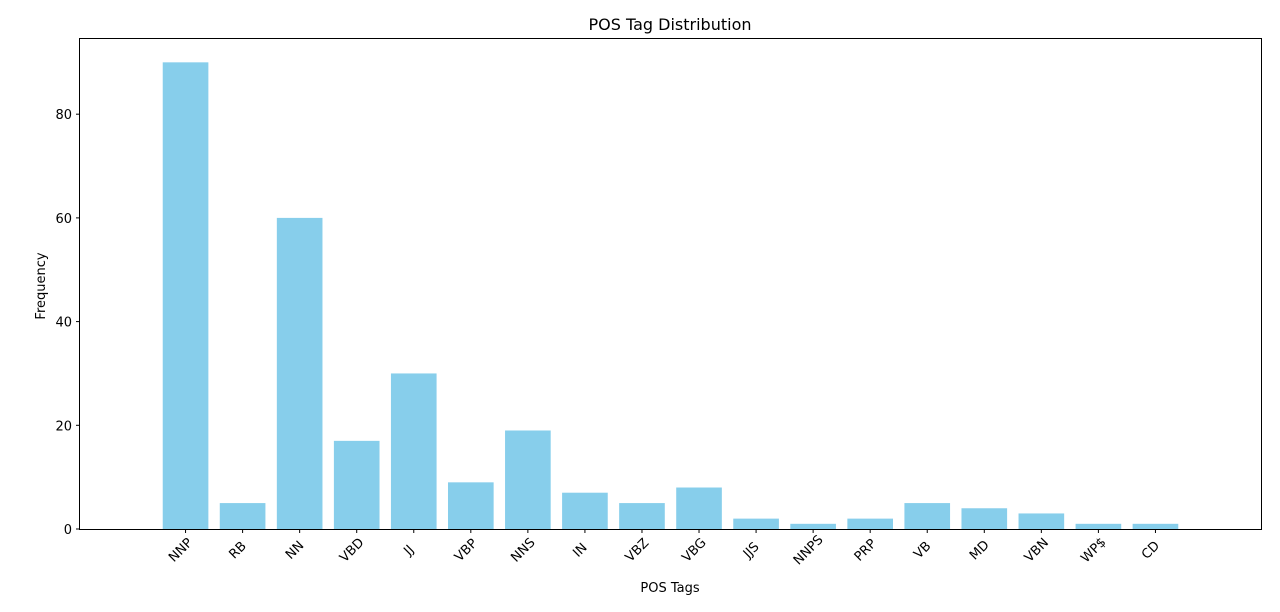 The width and height of the screenshot is (1280, 612). What do you see at coordinates (809, 551) in the screenshot?
I see `x-tick-label: NNPS` at bounding box center [809, 551].